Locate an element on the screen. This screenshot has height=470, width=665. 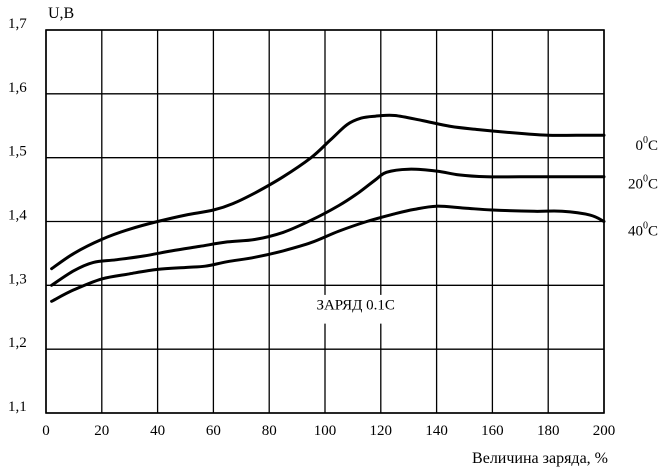
y-tick-label: 1,5 is located at coordinates (17, 152).